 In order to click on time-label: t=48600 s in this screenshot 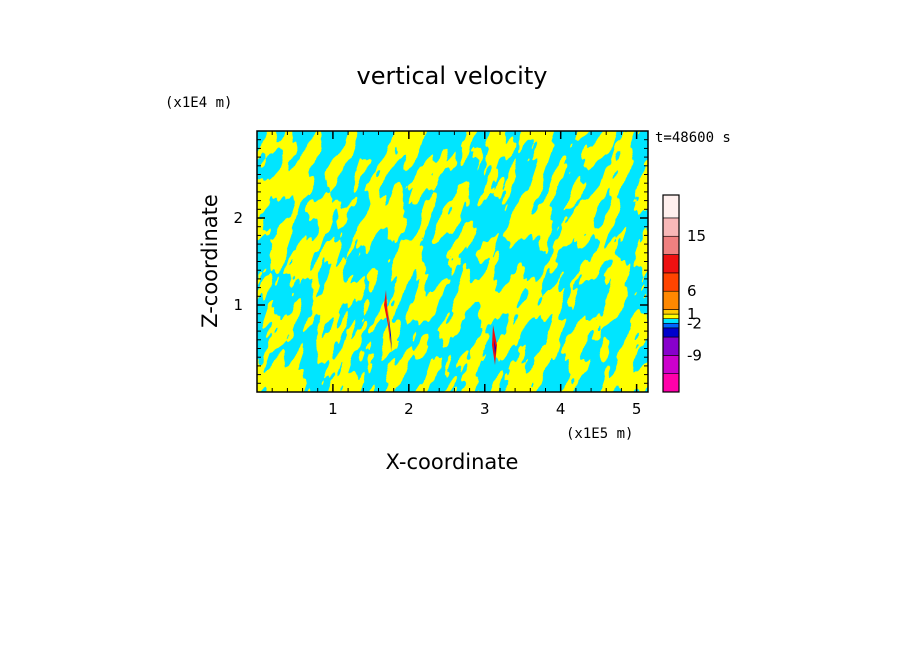, I will do `click(693, 138)`.